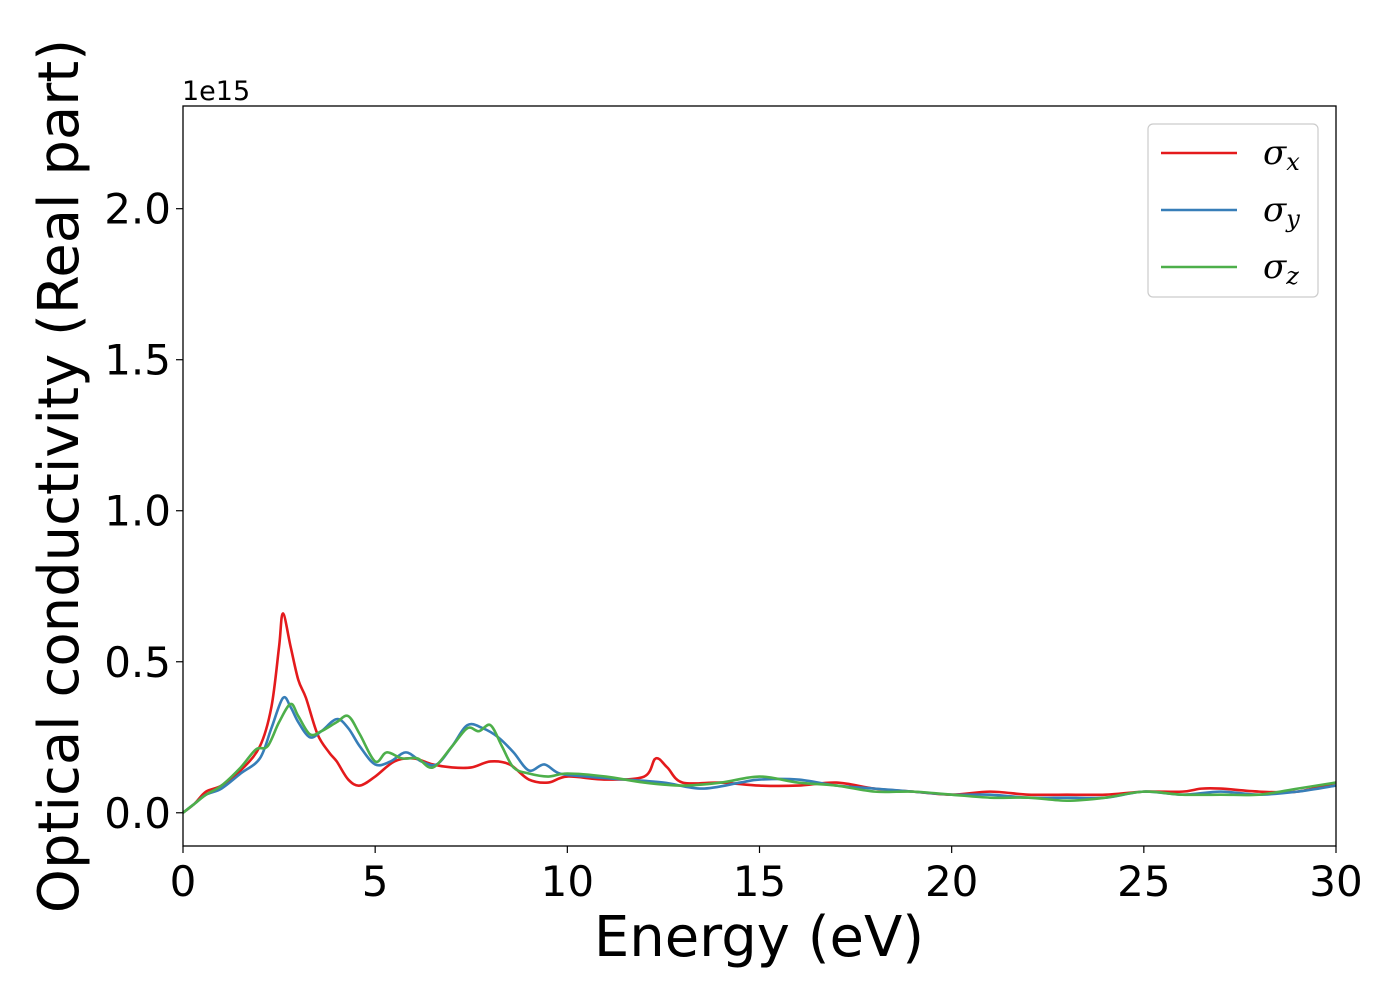  Describe the element at coordinates (1281, 211) in the screenshot. I see `legend-label-y: σy` at that location.